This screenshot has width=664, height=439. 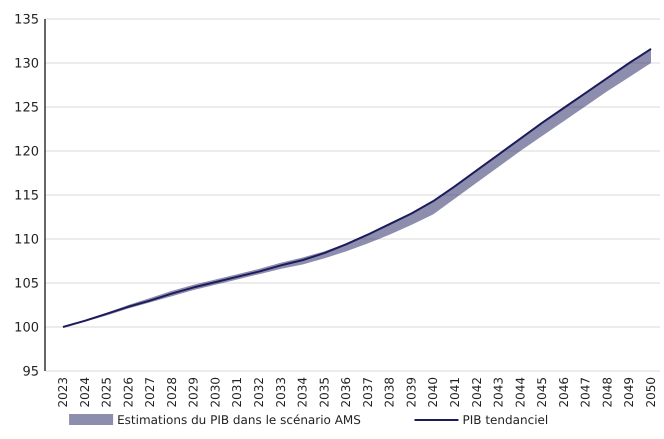 What do you see at coordinates (150, 392) in the screenshot?
I see `x-tick-label: 2027` at bounding box center [150, 392].